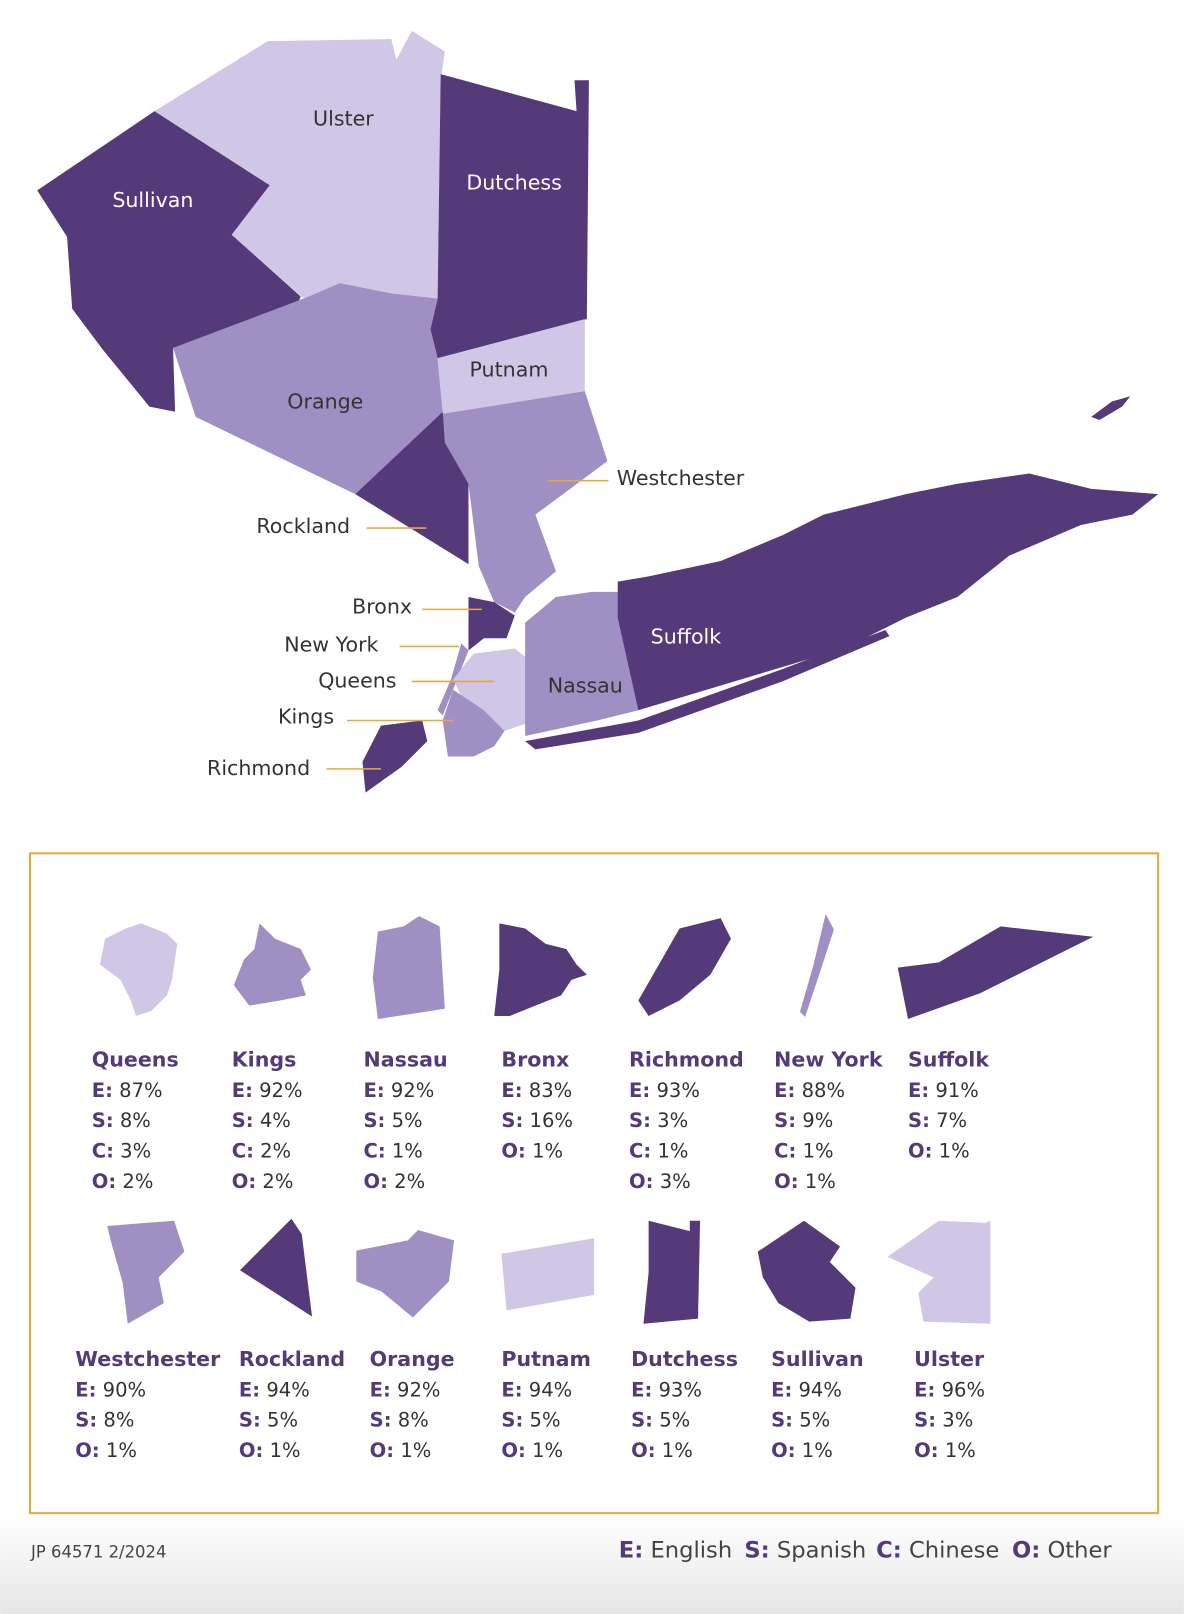  Describe the element at coordinates (261, 1150) in the screenshot. I see `stat-line: C: 2%` at that location.